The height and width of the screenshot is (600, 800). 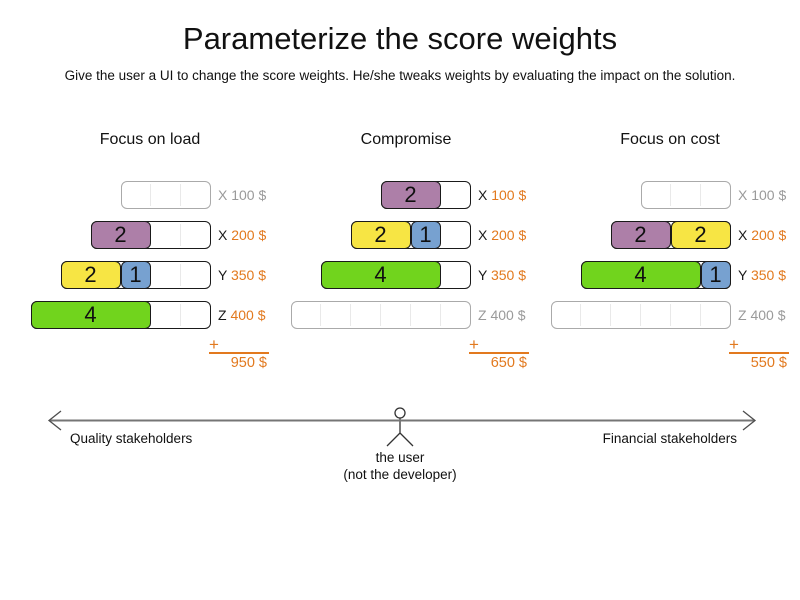 What do you see at coordinates (400, 413) in the screenshot?
I see `user-actor-head-icon` at bounding box center [400, 413].